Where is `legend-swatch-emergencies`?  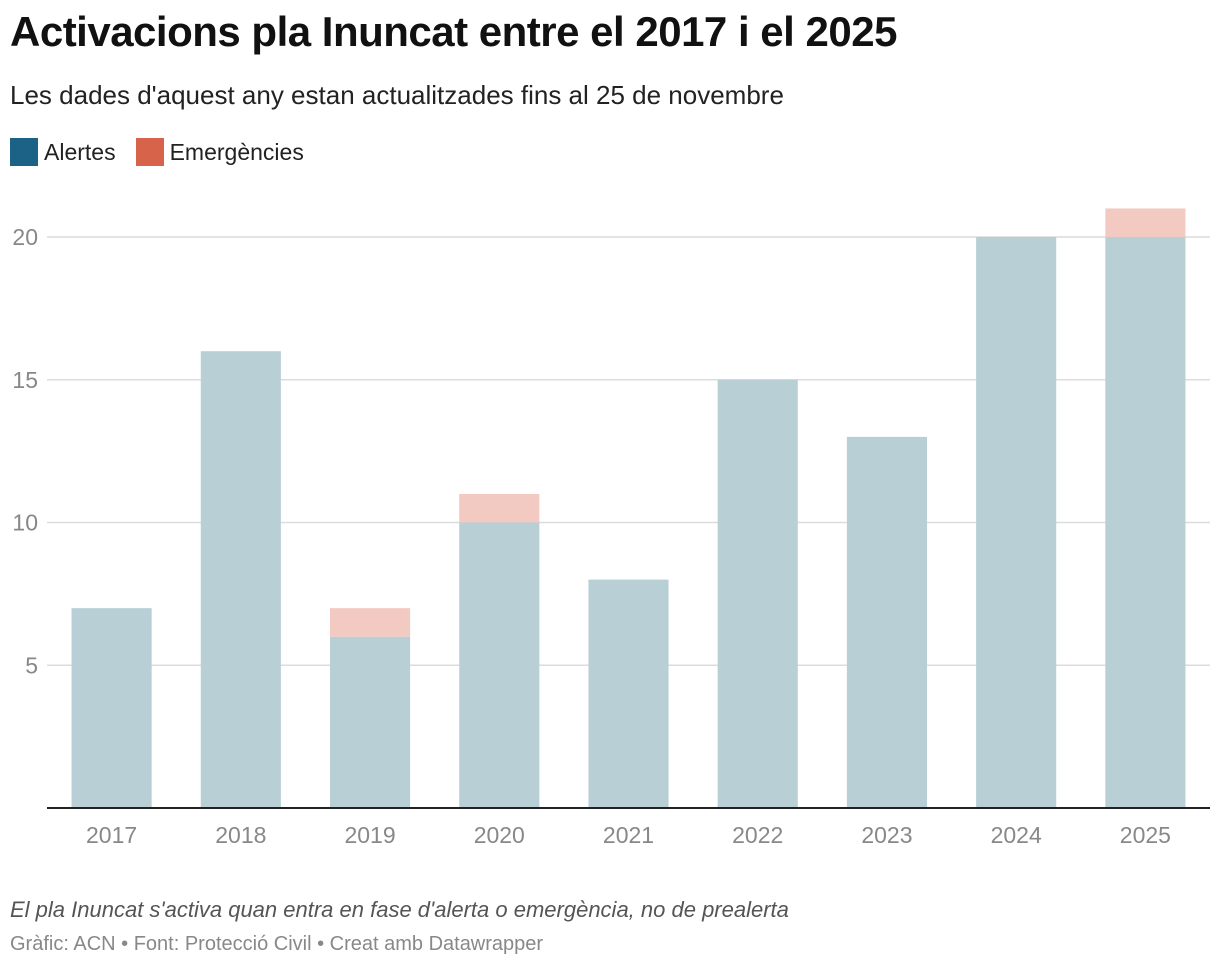 legend-swatch-emergencies is located at coordinates (149, 152).